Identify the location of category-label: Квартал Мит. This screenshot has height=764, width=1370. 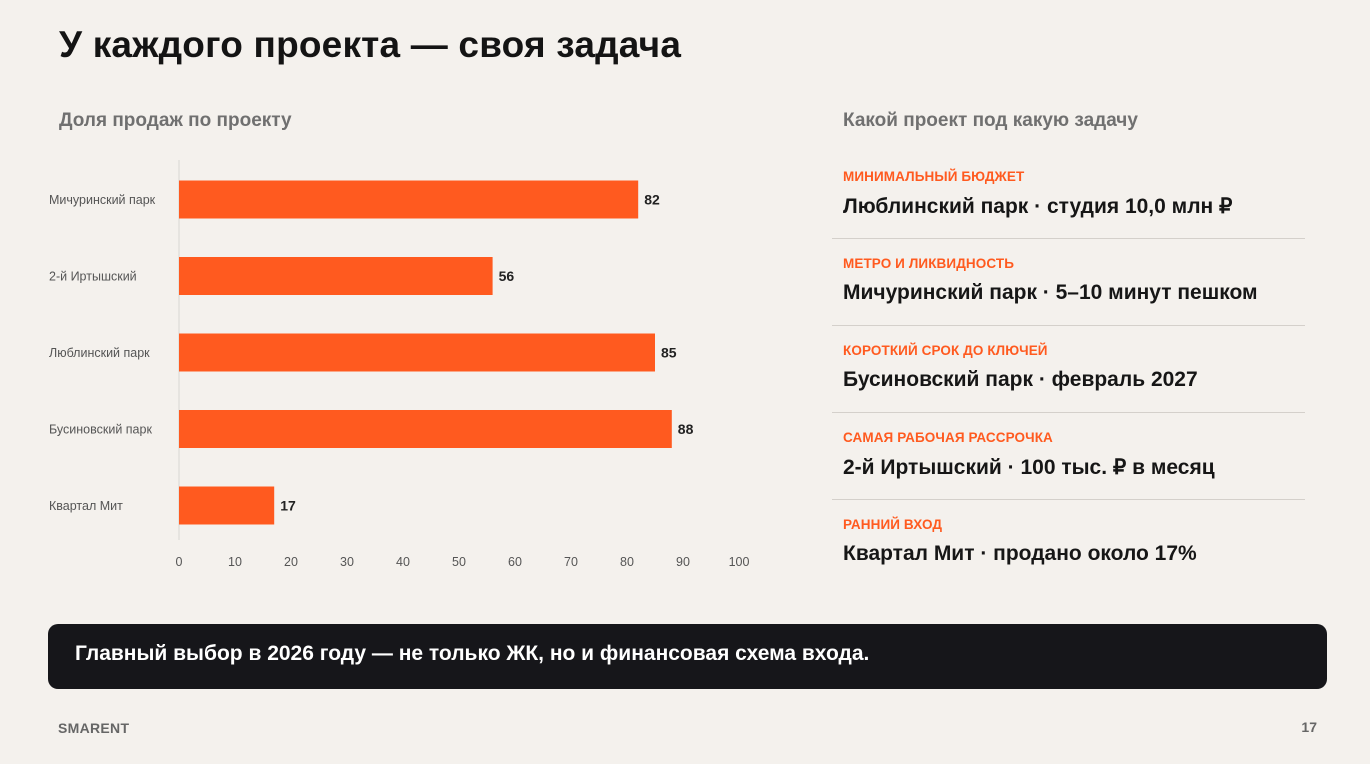
(86, 506).